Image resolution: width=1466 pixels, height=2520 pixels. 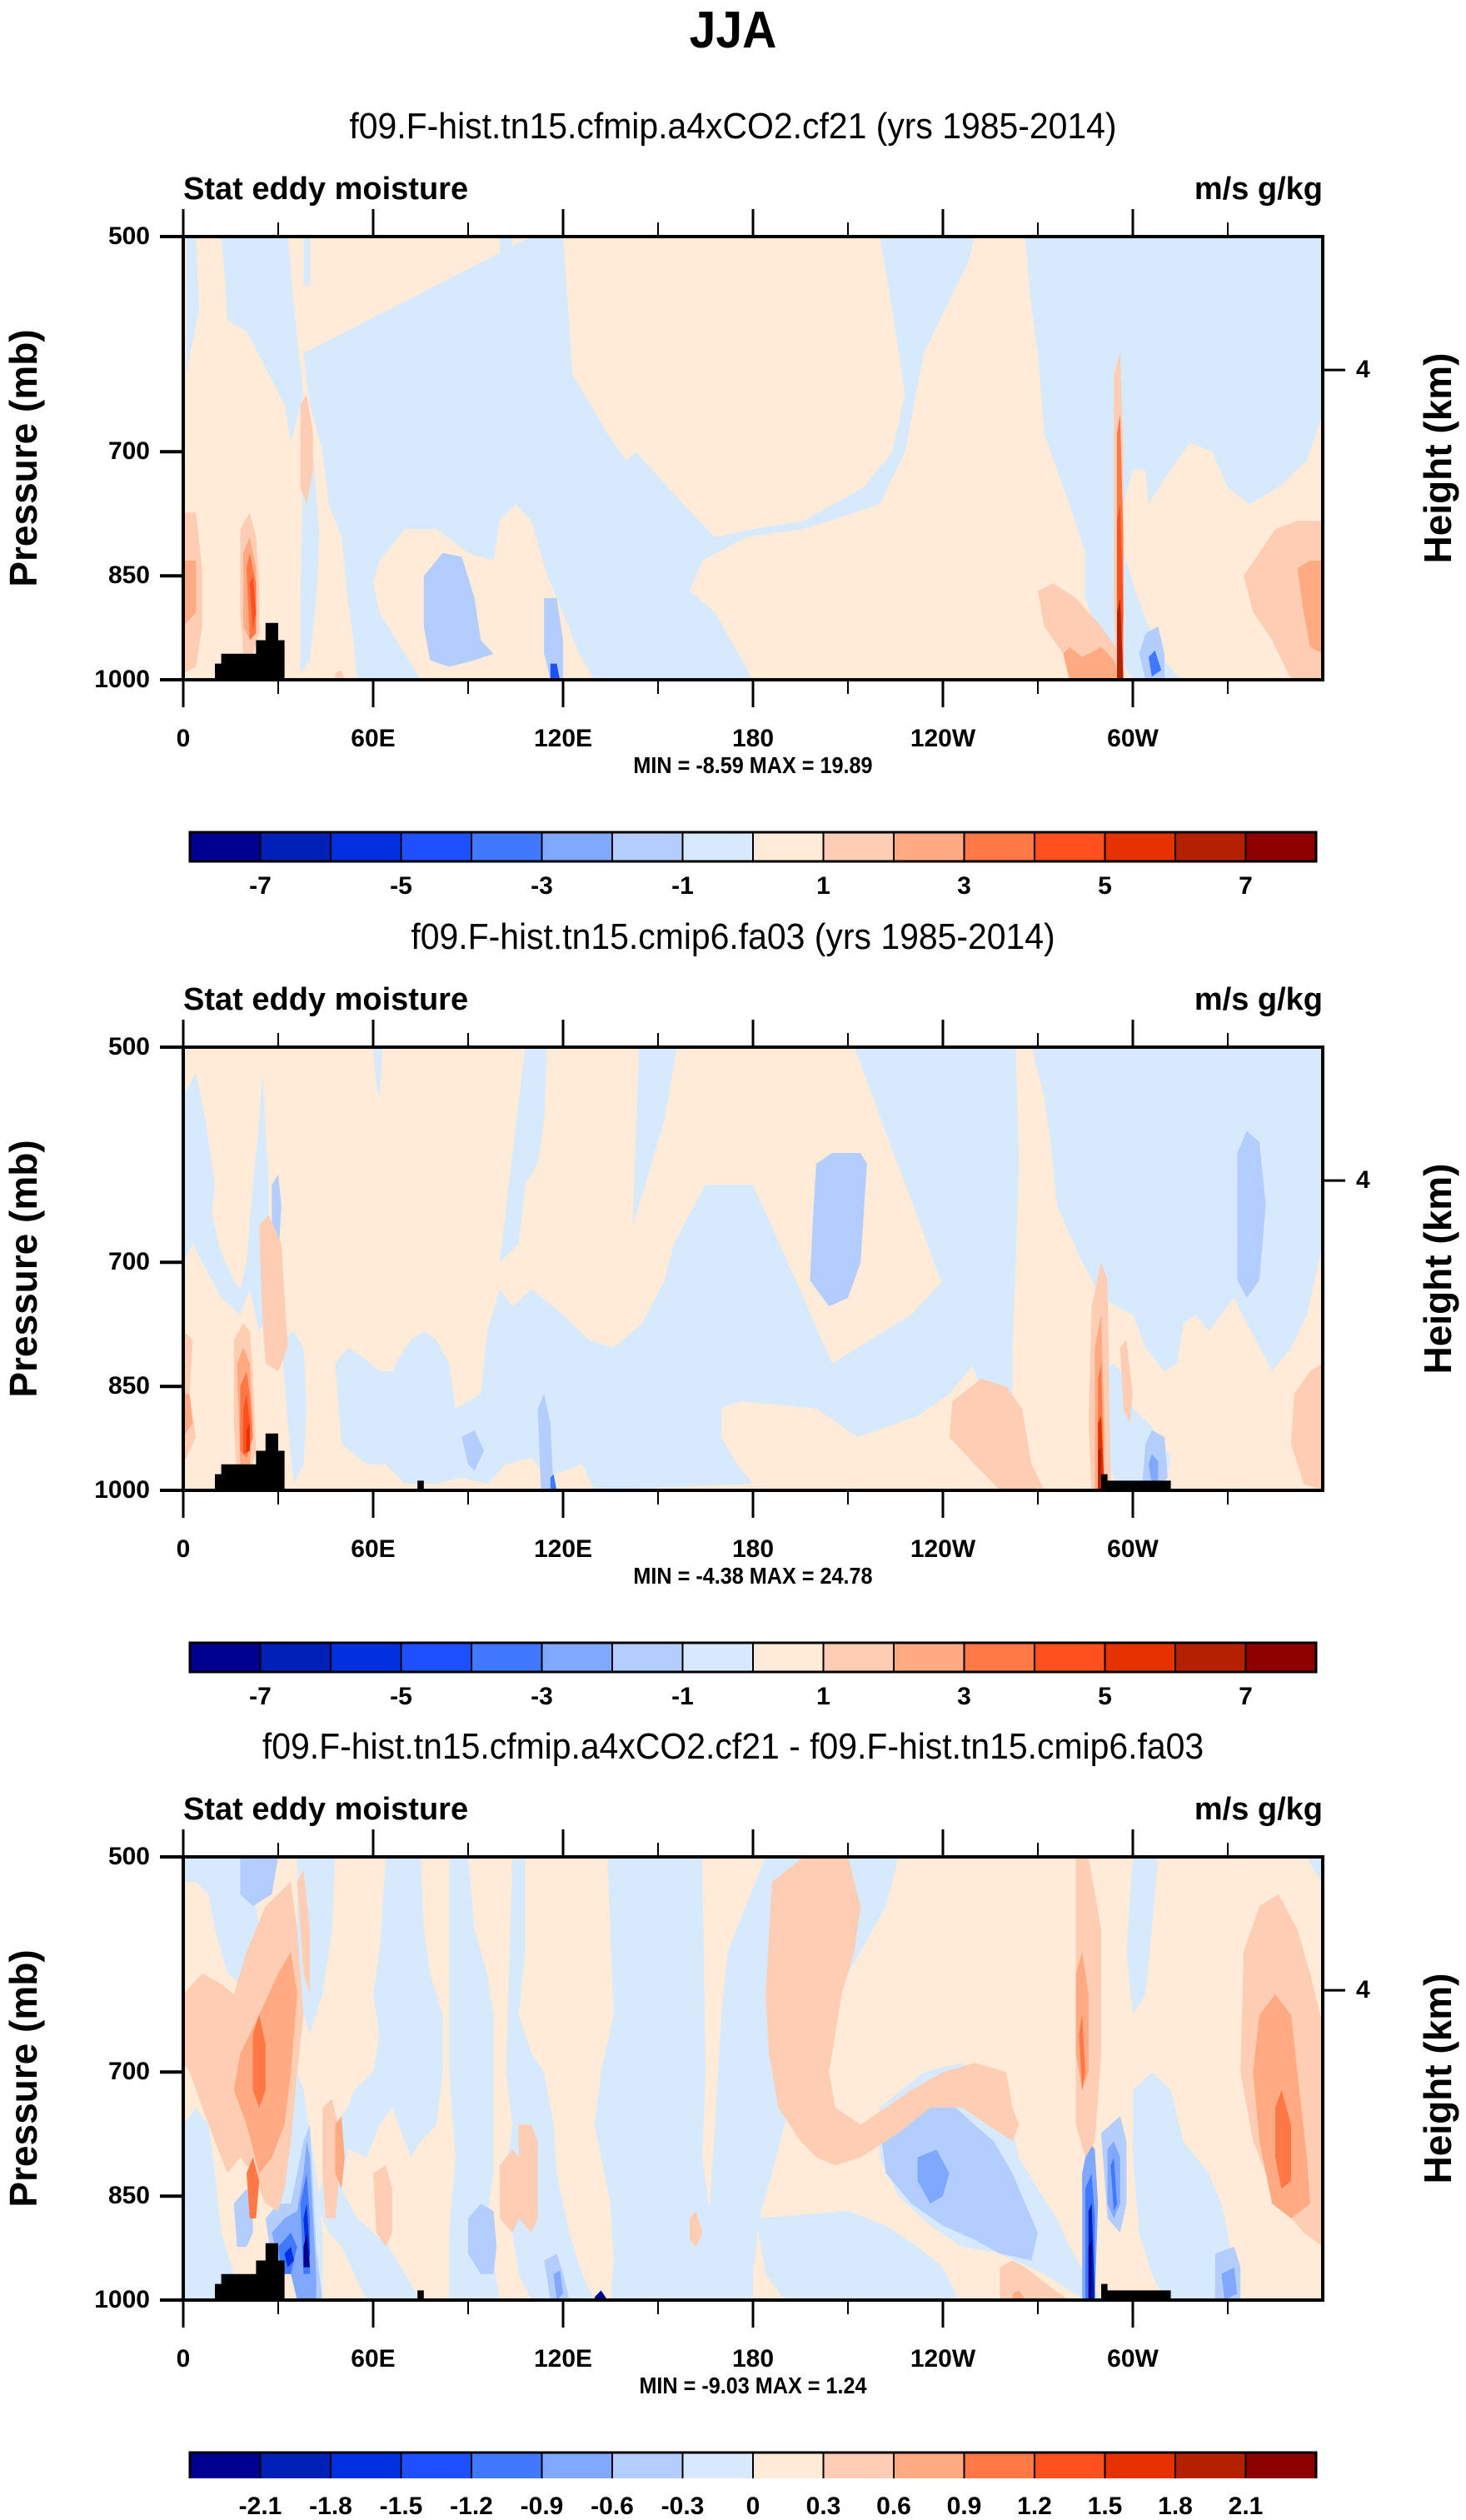 What do you see at coordinates (1246, 2506) in the screenshot?
I see `colorbar-label: 2.1` at bounding box center [1246, 2506].